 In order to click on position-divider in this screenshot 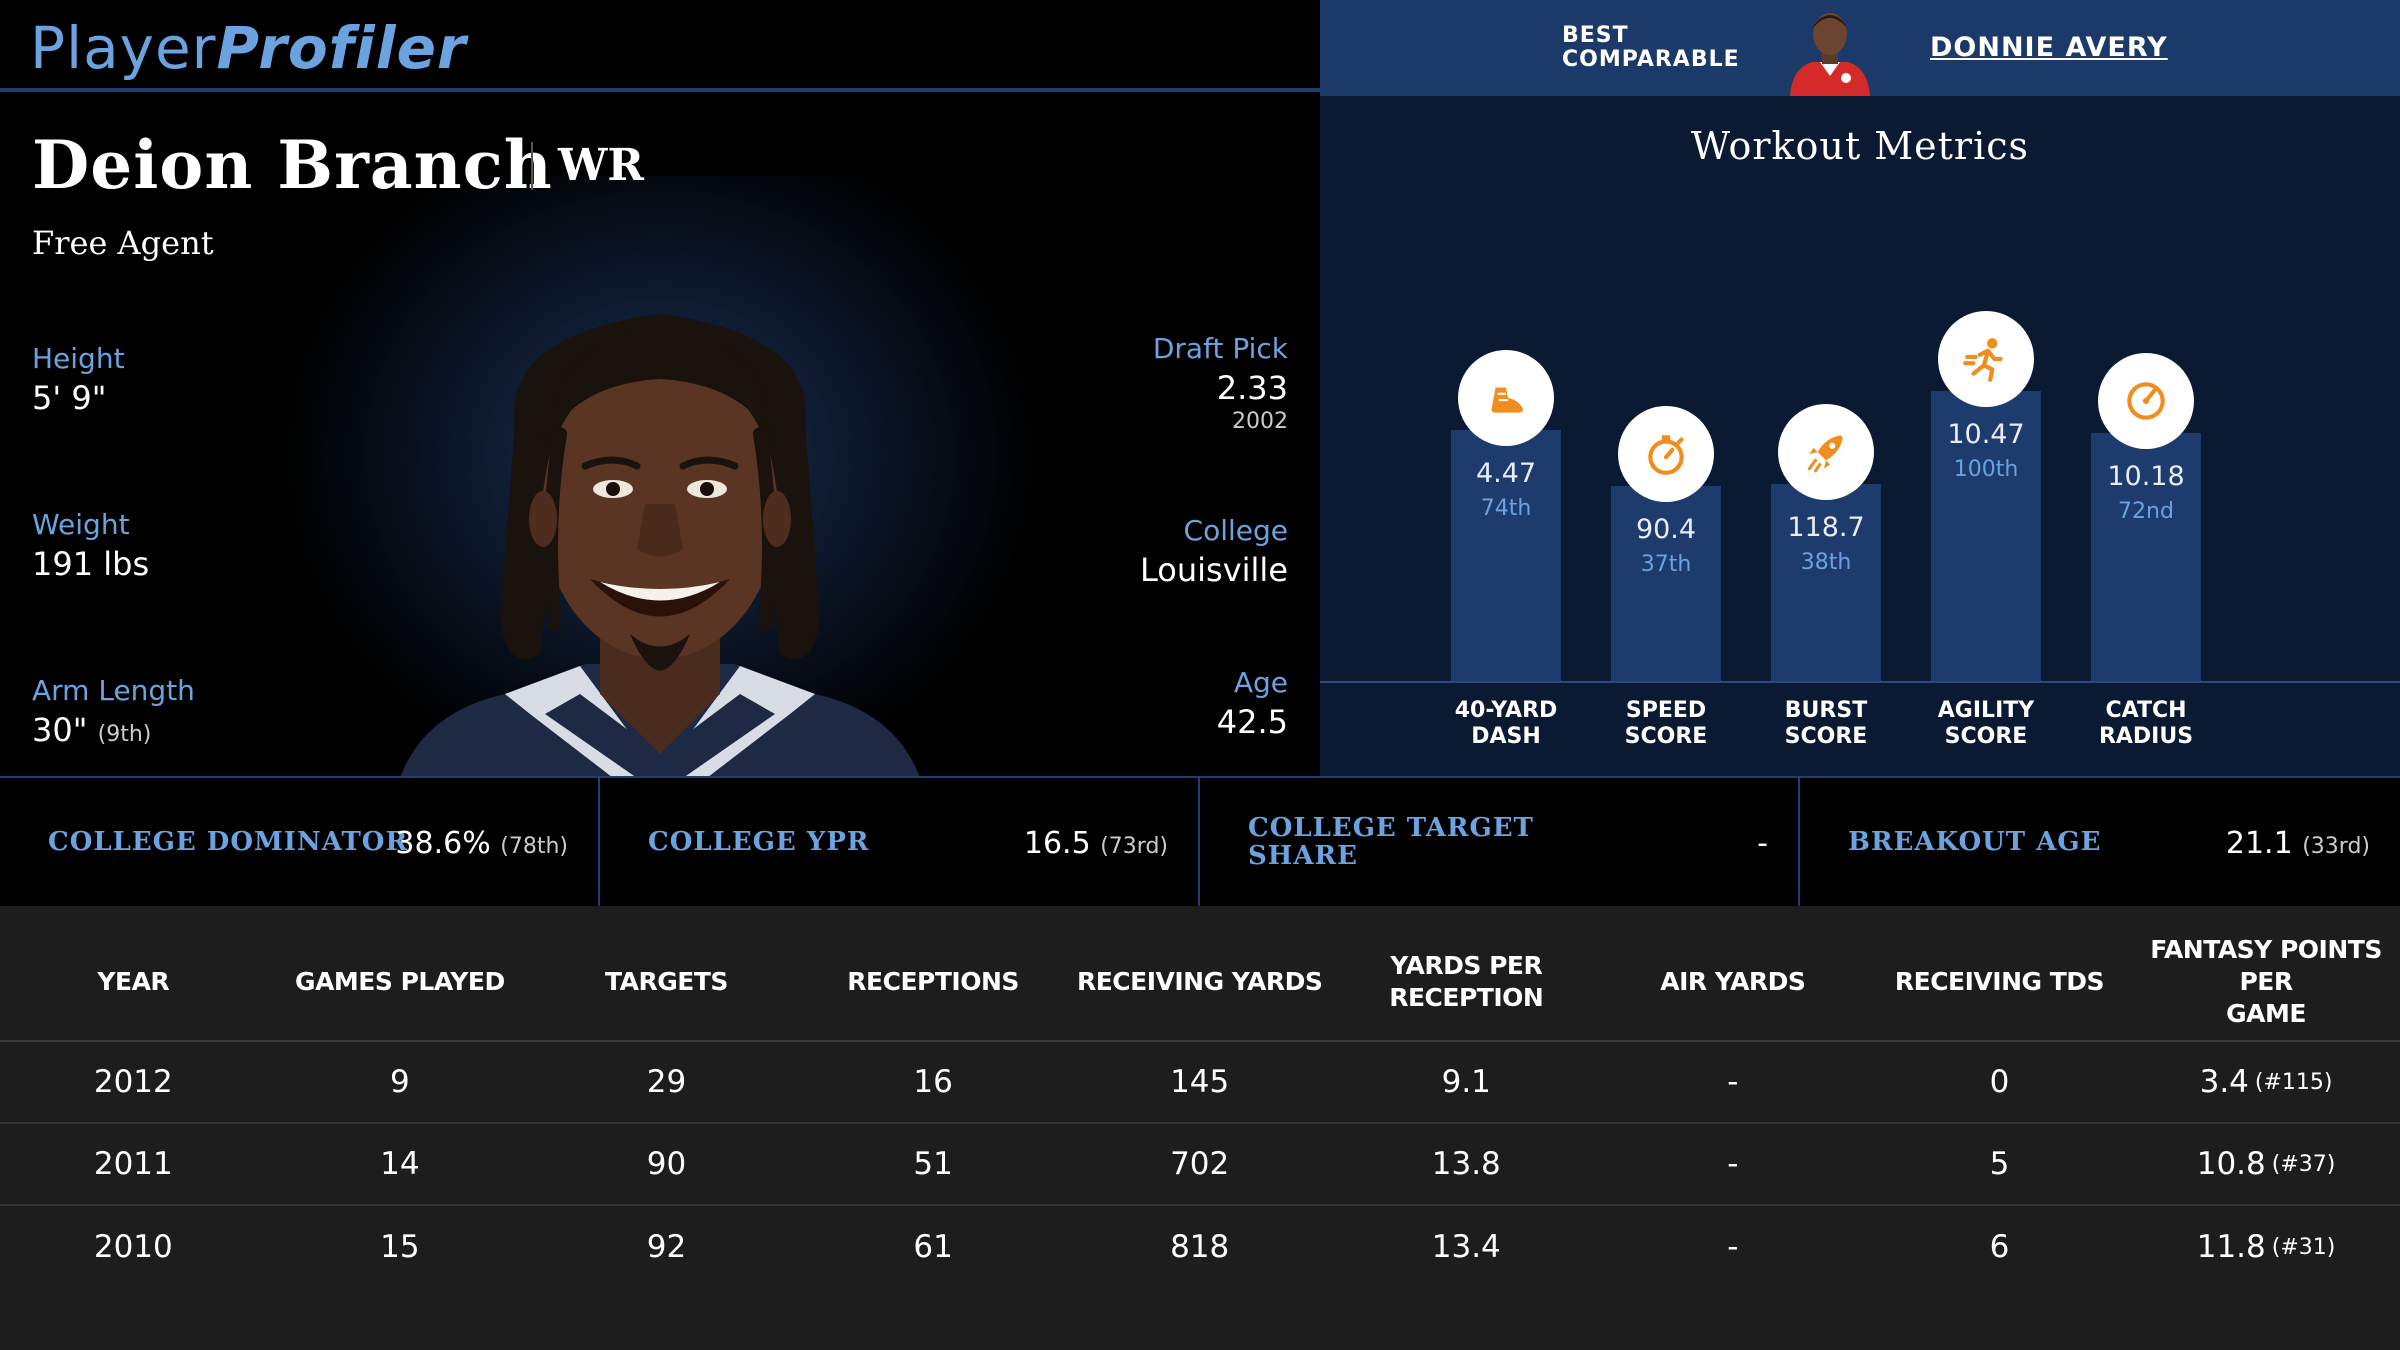, I will do `click(532, 166)`.